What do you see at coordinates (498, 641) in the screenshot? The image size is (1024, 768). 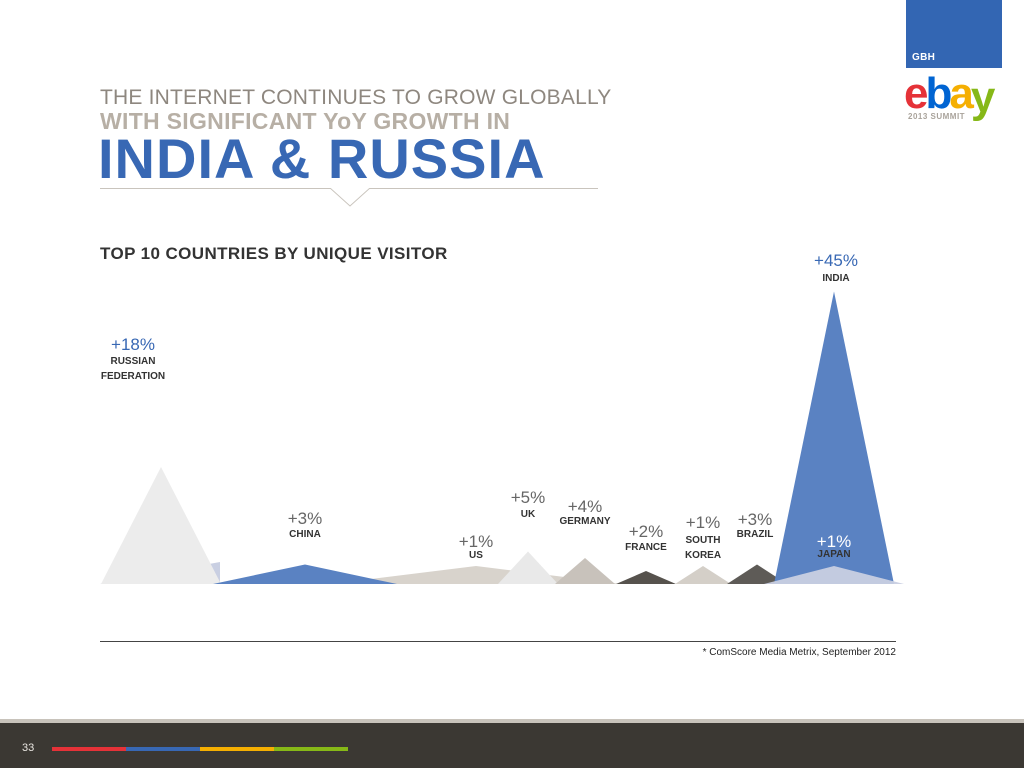 I see `chart-baseline-rule` at bounding box center [498, 641].